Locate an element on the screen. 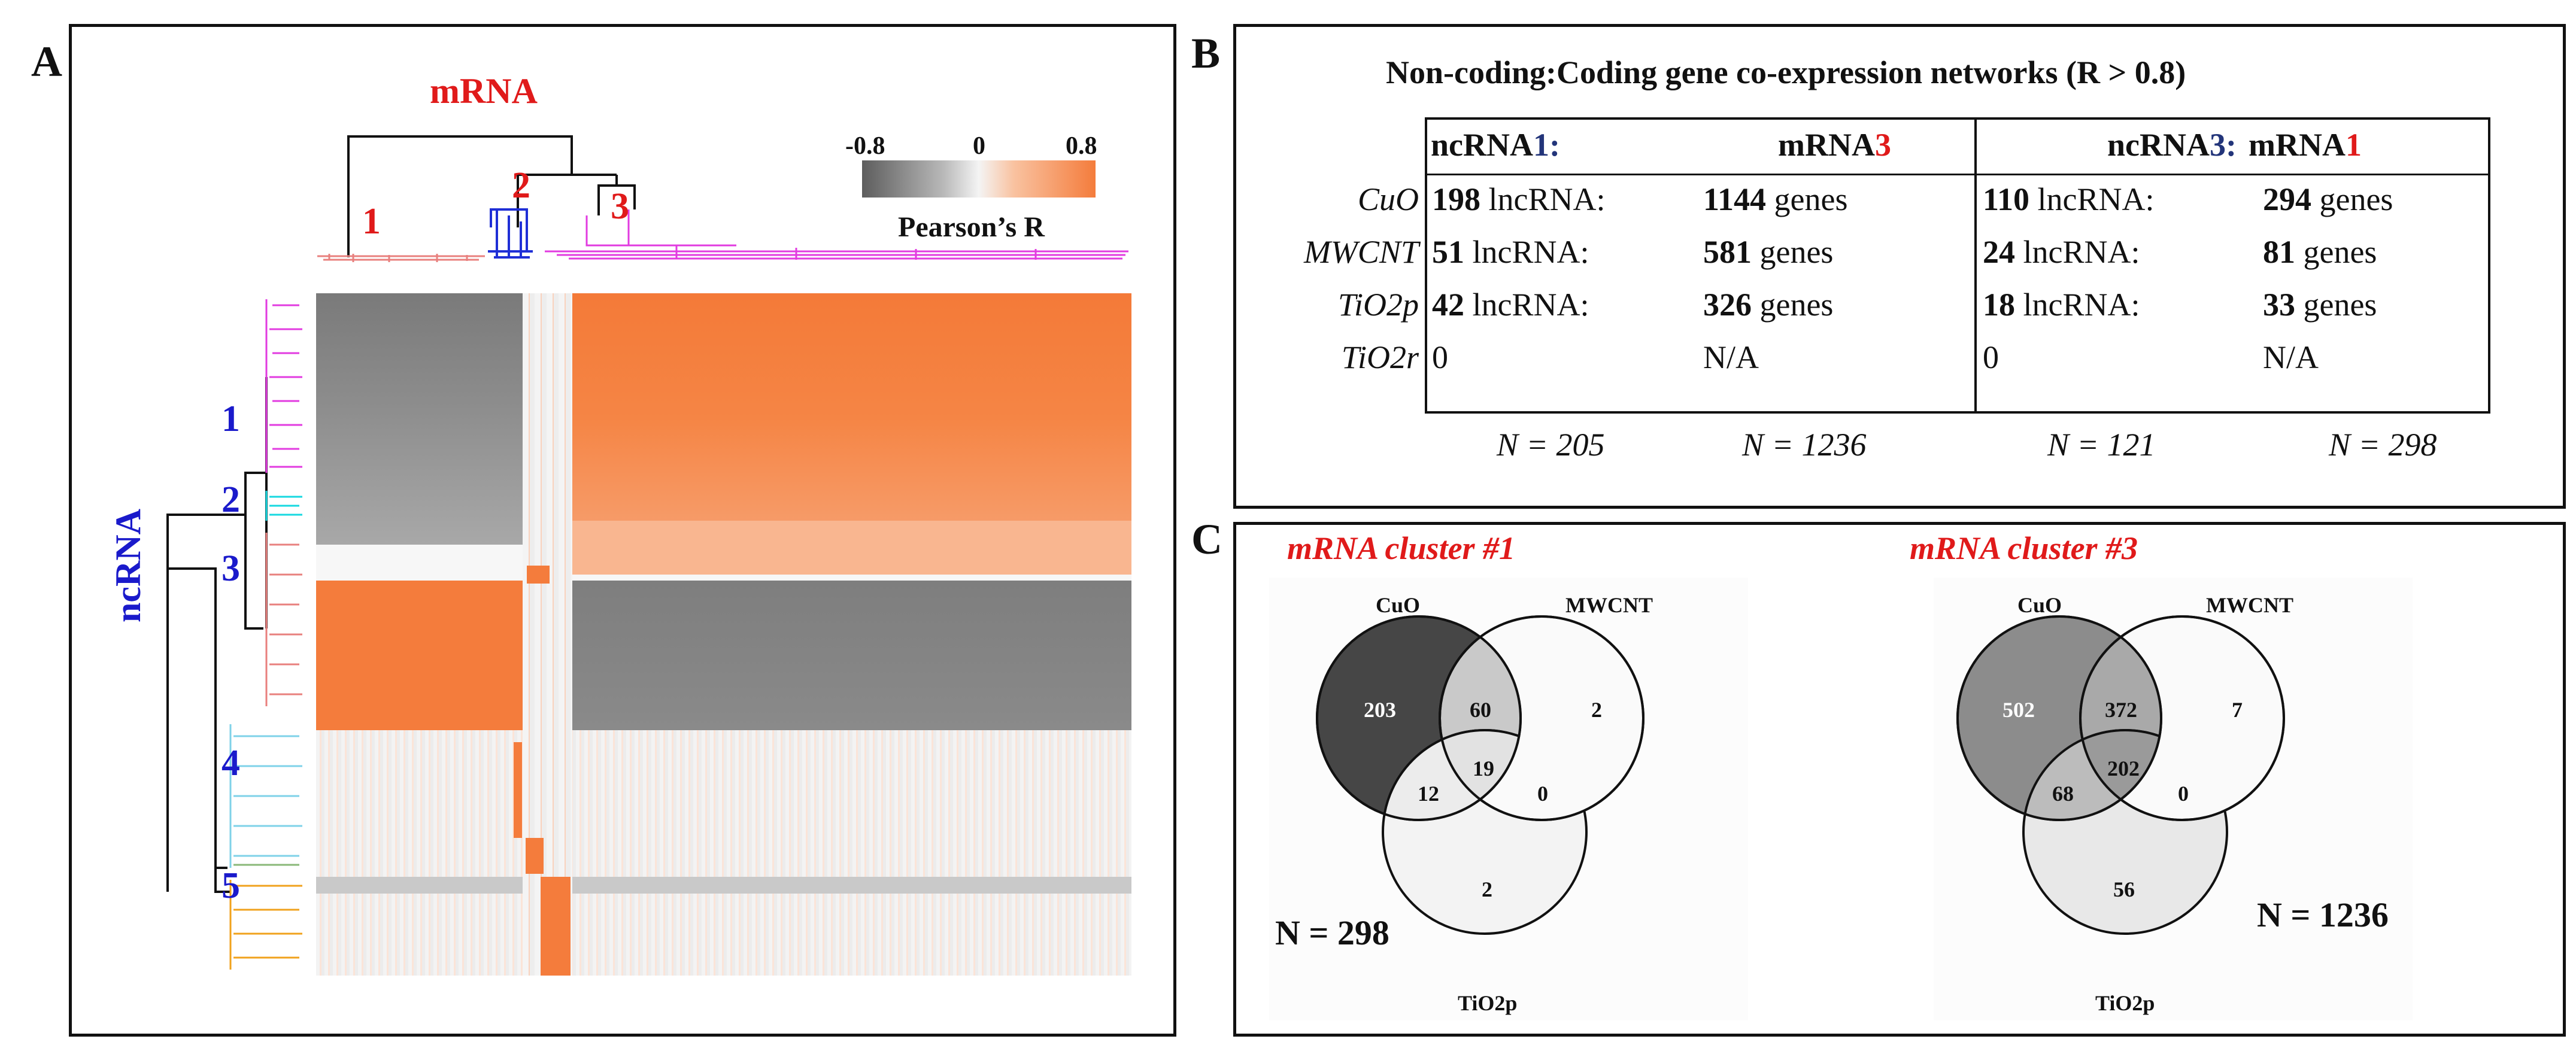 The width and height of the screenshot is (2576, 1045). total-right-mrna: N = 298 is located at coordinates (2383, 445).